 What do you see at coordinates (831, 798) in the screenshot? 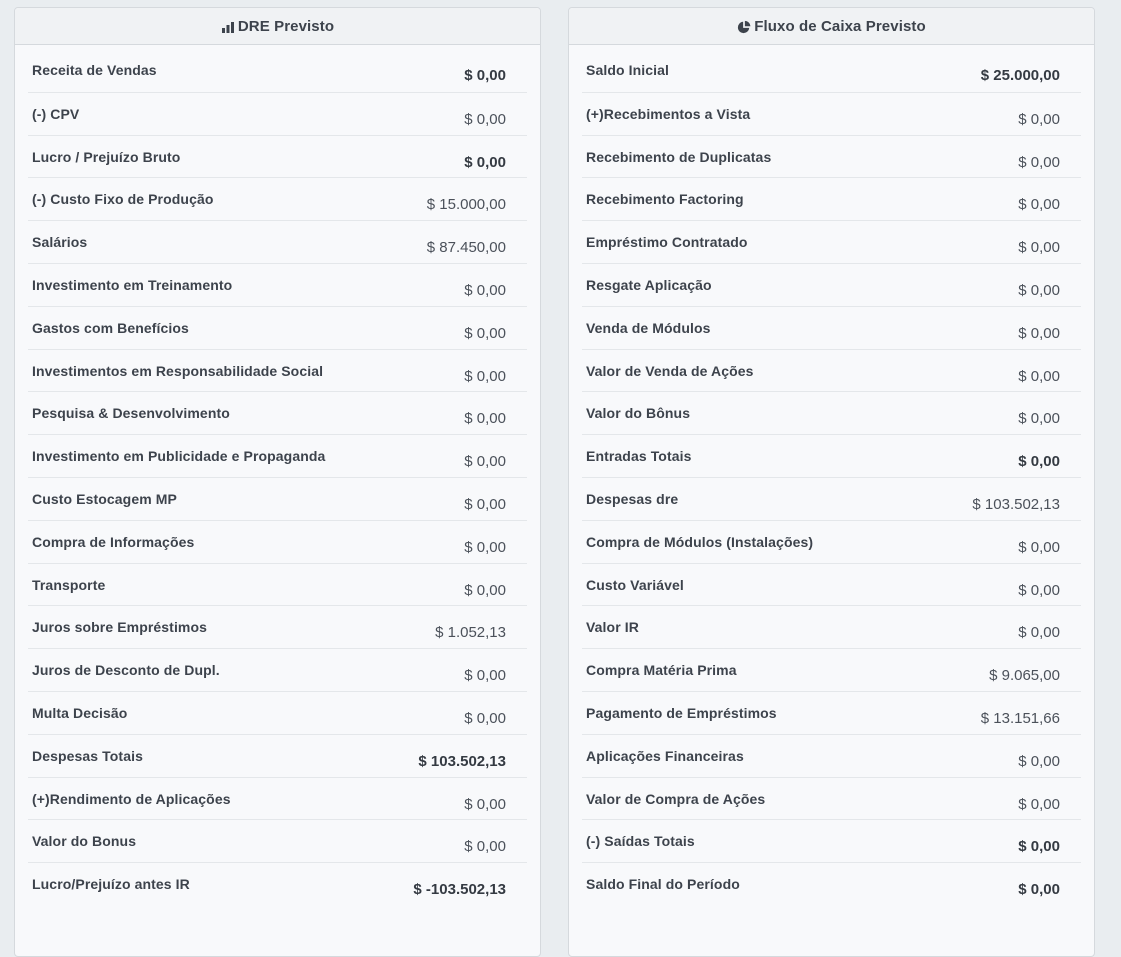
I see `table-row: Valor de Compra de Ações $ 0,00` at bounding box center [831, 798].